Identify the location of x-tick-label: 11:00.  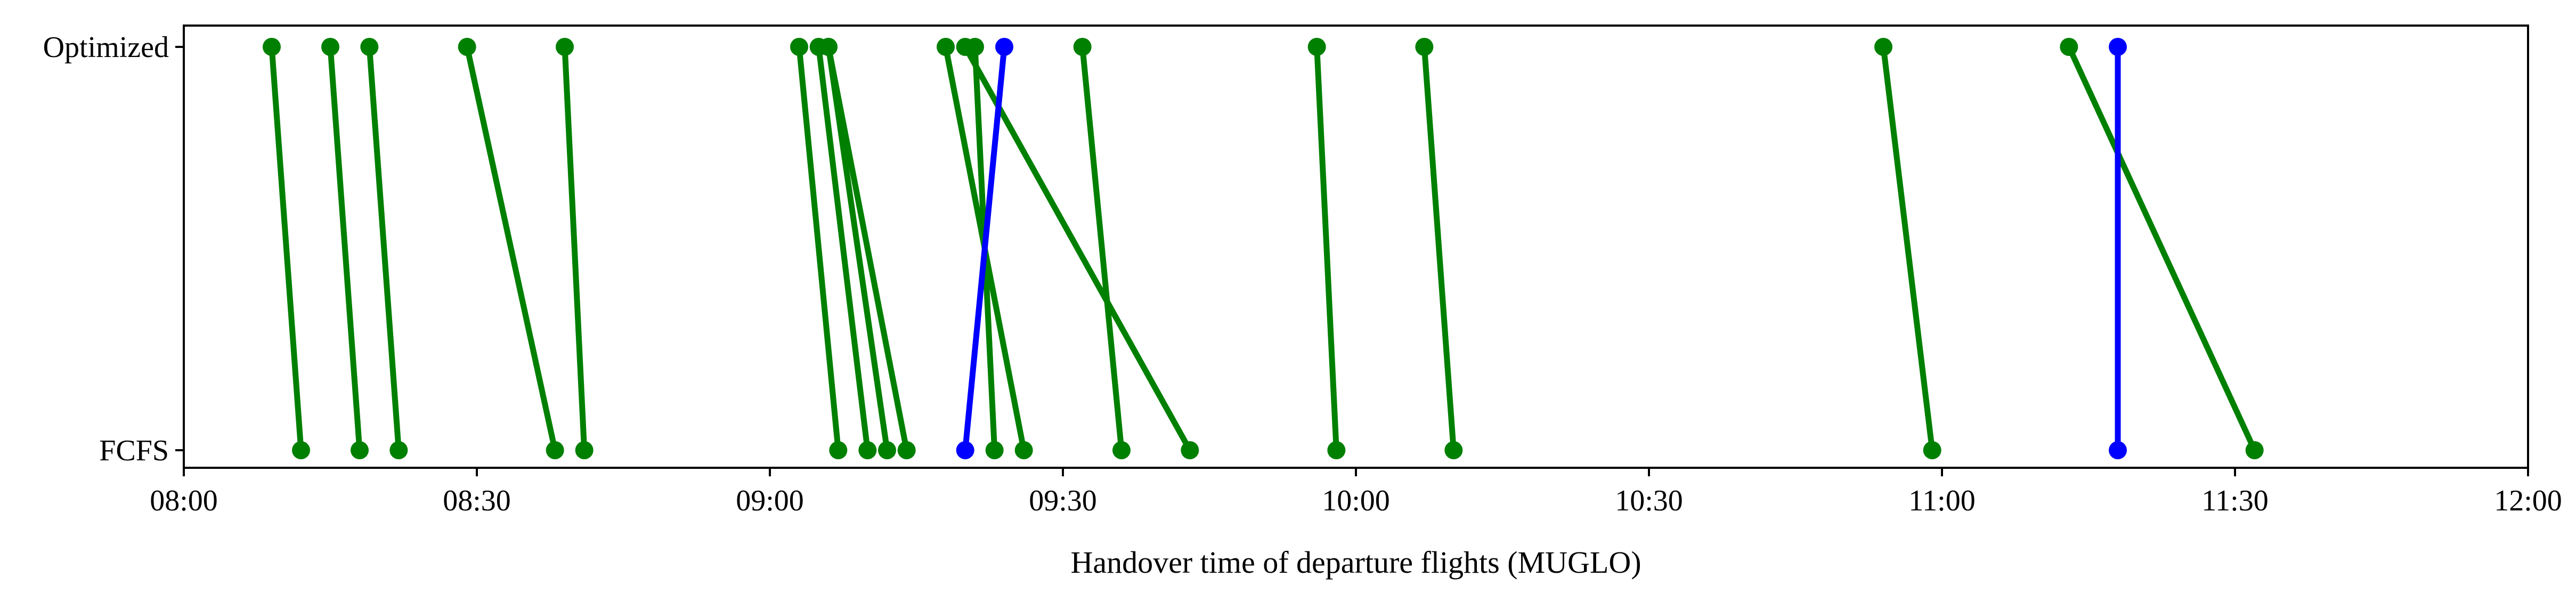
(1941, 500).